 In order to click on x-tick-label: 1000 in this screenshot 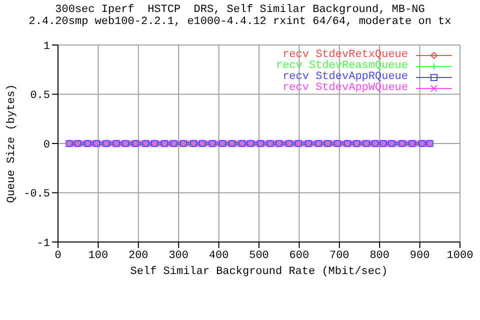, I will do `click(460, 256)`.